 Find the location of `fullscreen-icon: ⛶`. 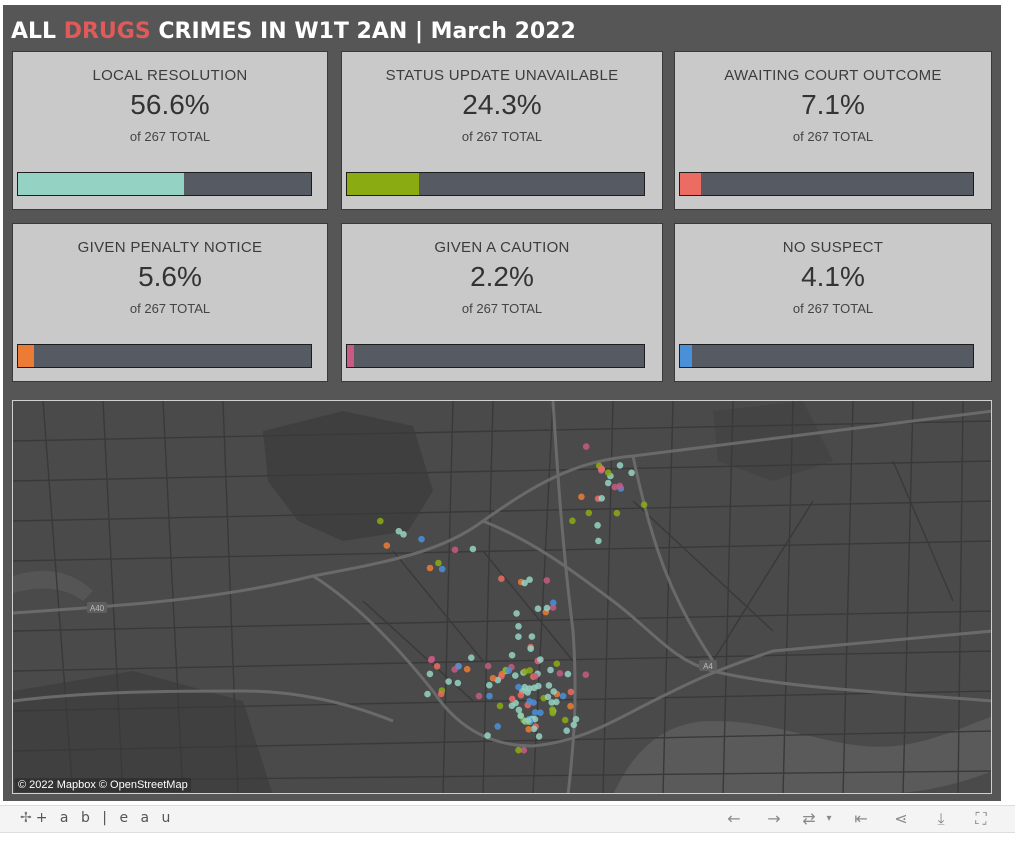

fullscreen-icon: ⛶ is located at coordinates (981, 818).